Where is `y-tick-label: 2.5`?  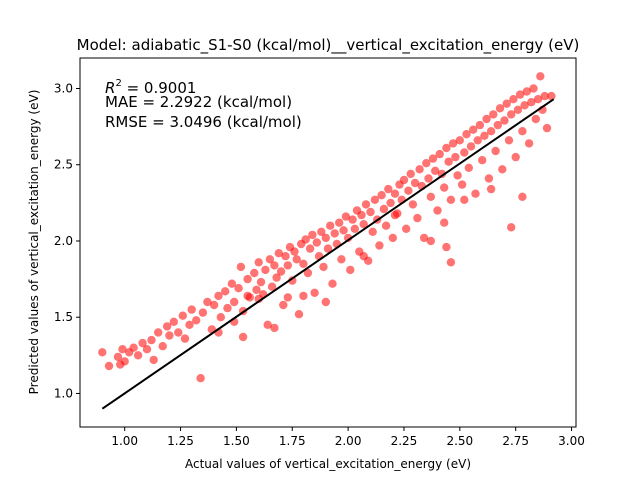 y-tick-label: 2.5 is located at coordinates (63, 165).